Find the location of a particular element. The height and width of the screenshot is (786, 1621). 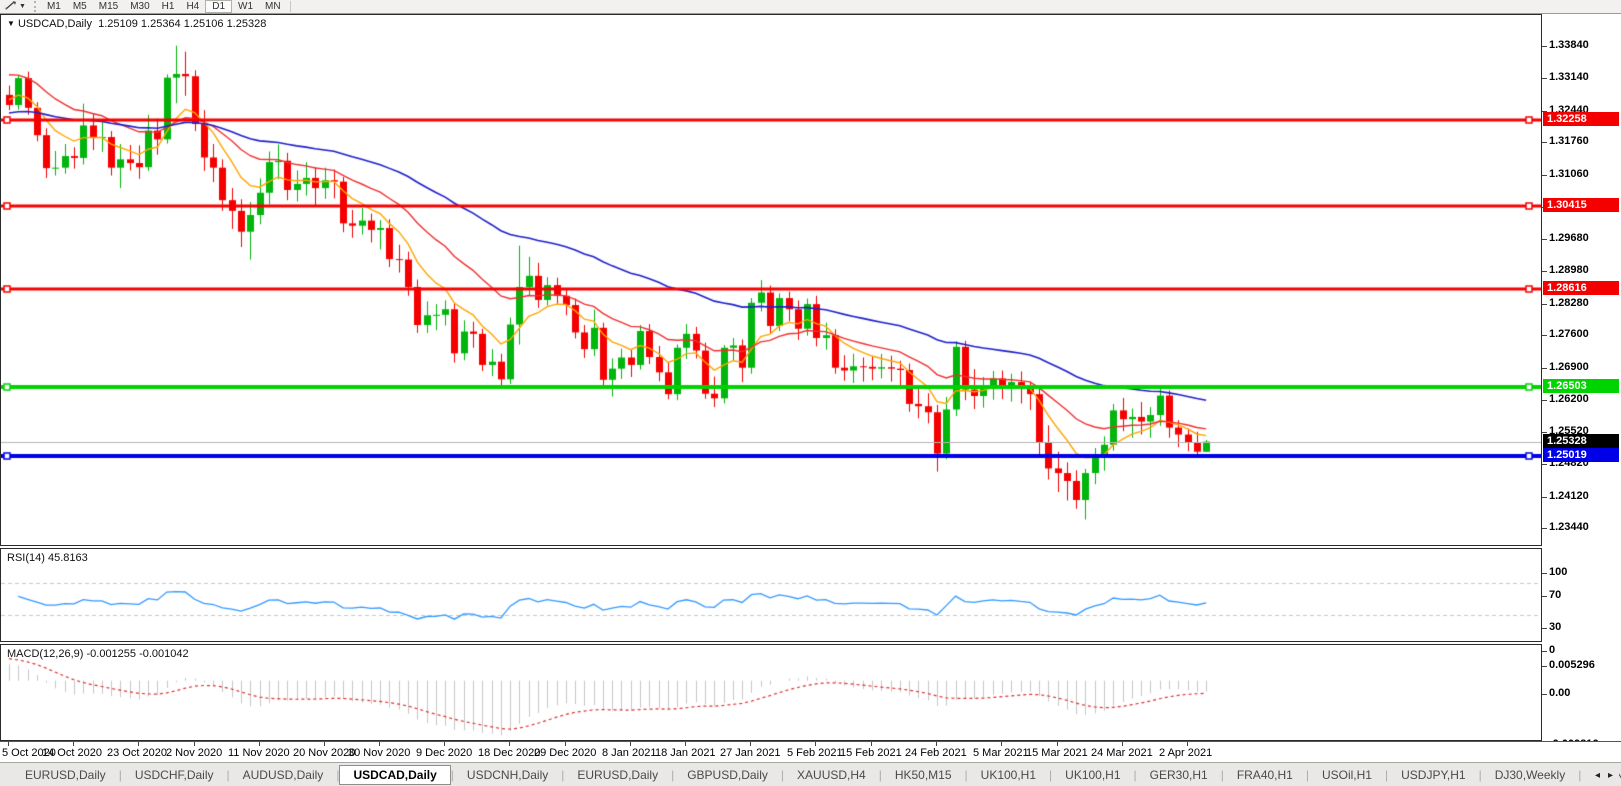

chart-tab-DJ30-Weekly: DJ30,Weekly is located at coordinates (1530, 774).